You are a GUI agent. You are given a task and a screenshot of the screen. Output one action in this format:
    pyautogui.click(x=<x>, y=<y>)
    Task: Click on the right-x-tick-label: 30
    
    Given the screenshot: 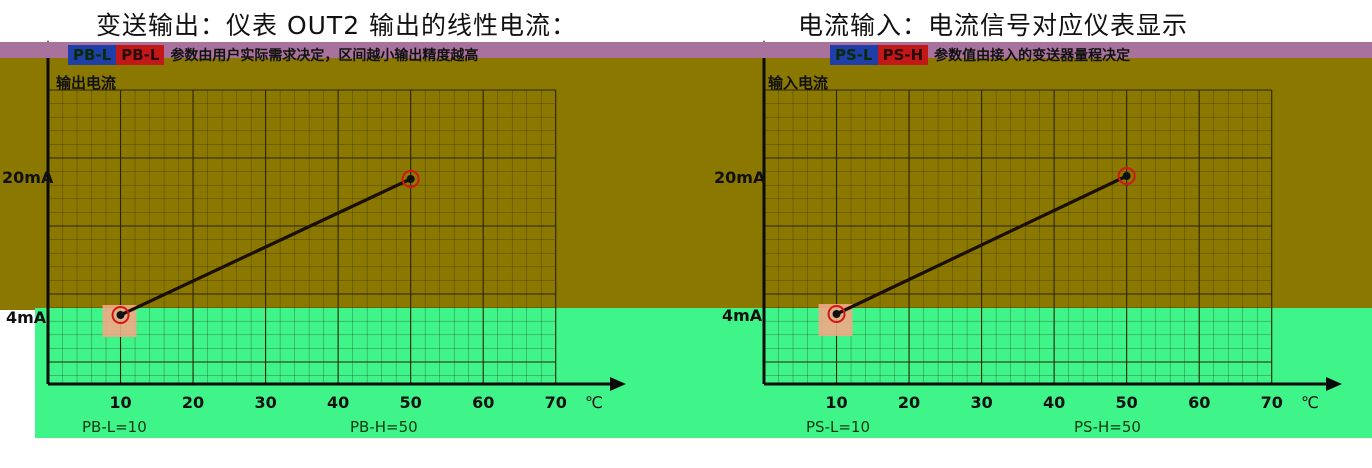 What is the action you would take?
    pyautogui.click(x=981, y=402)
    